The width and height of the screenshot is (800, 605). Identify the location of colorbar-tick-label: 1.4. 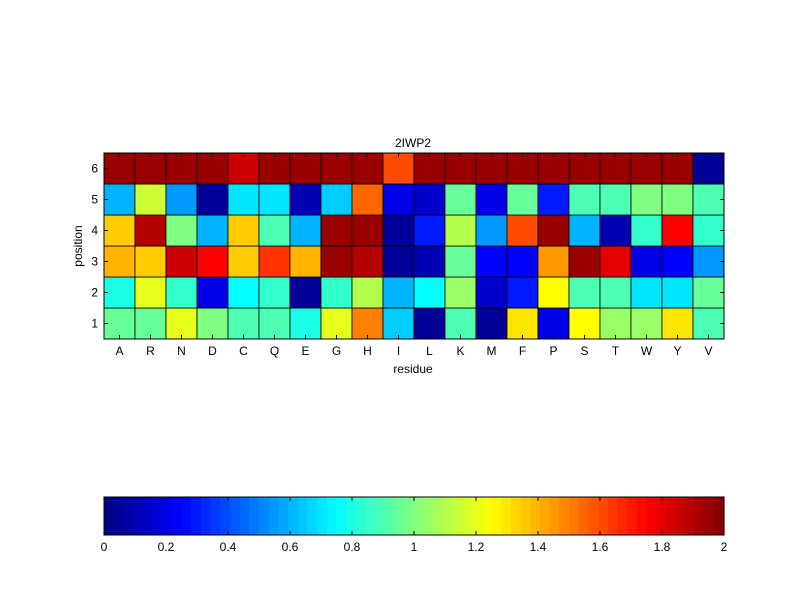
(538, 547).